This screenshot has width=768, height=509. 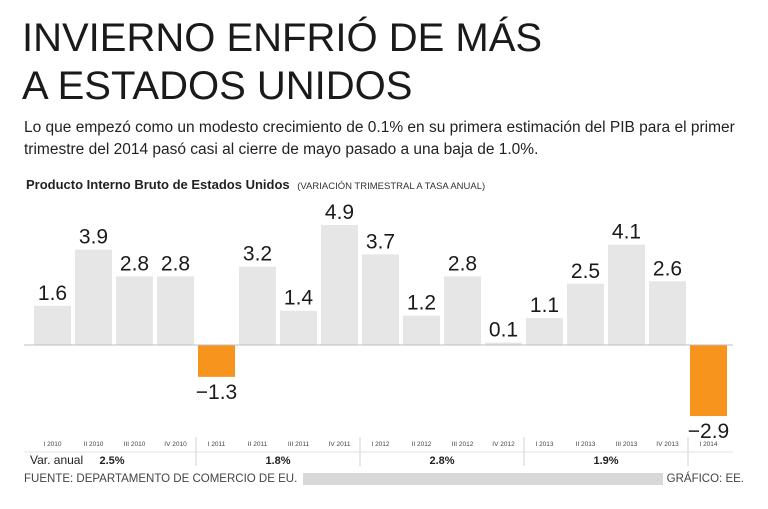 What do you see at coordinates (667, 268) in the screenshot?
I see `value-label-16: 2.6` at bounding box center [667, 268].